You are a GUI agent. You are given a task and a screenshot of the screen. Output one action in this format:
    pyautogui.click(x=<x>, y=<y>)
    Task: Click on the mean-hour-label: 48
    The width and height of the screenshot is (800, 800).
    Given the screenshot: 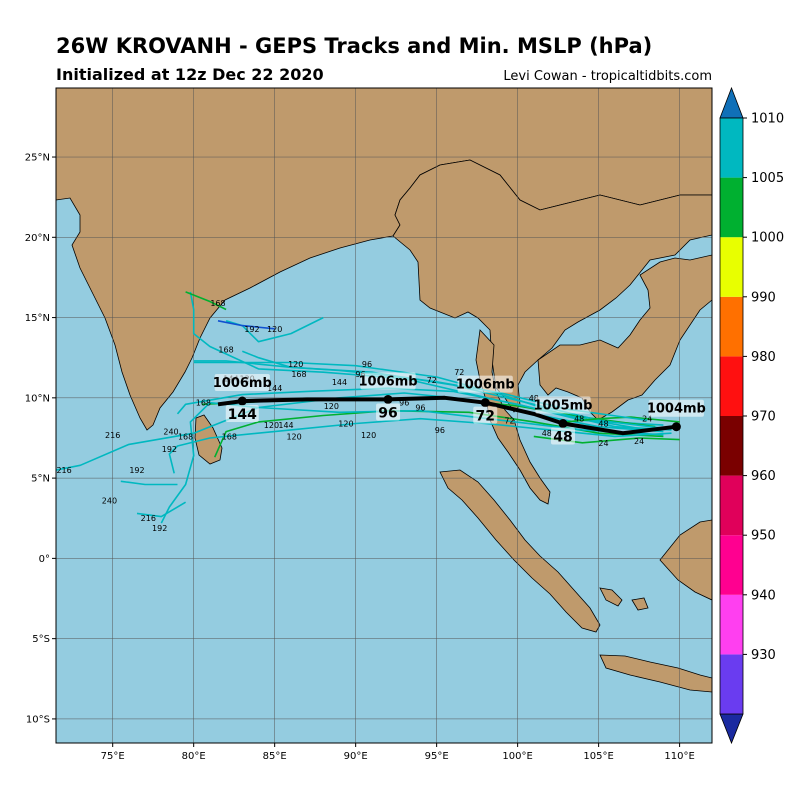 What is the action you would take?
    pyautogui.click(x=562, y=438)
    